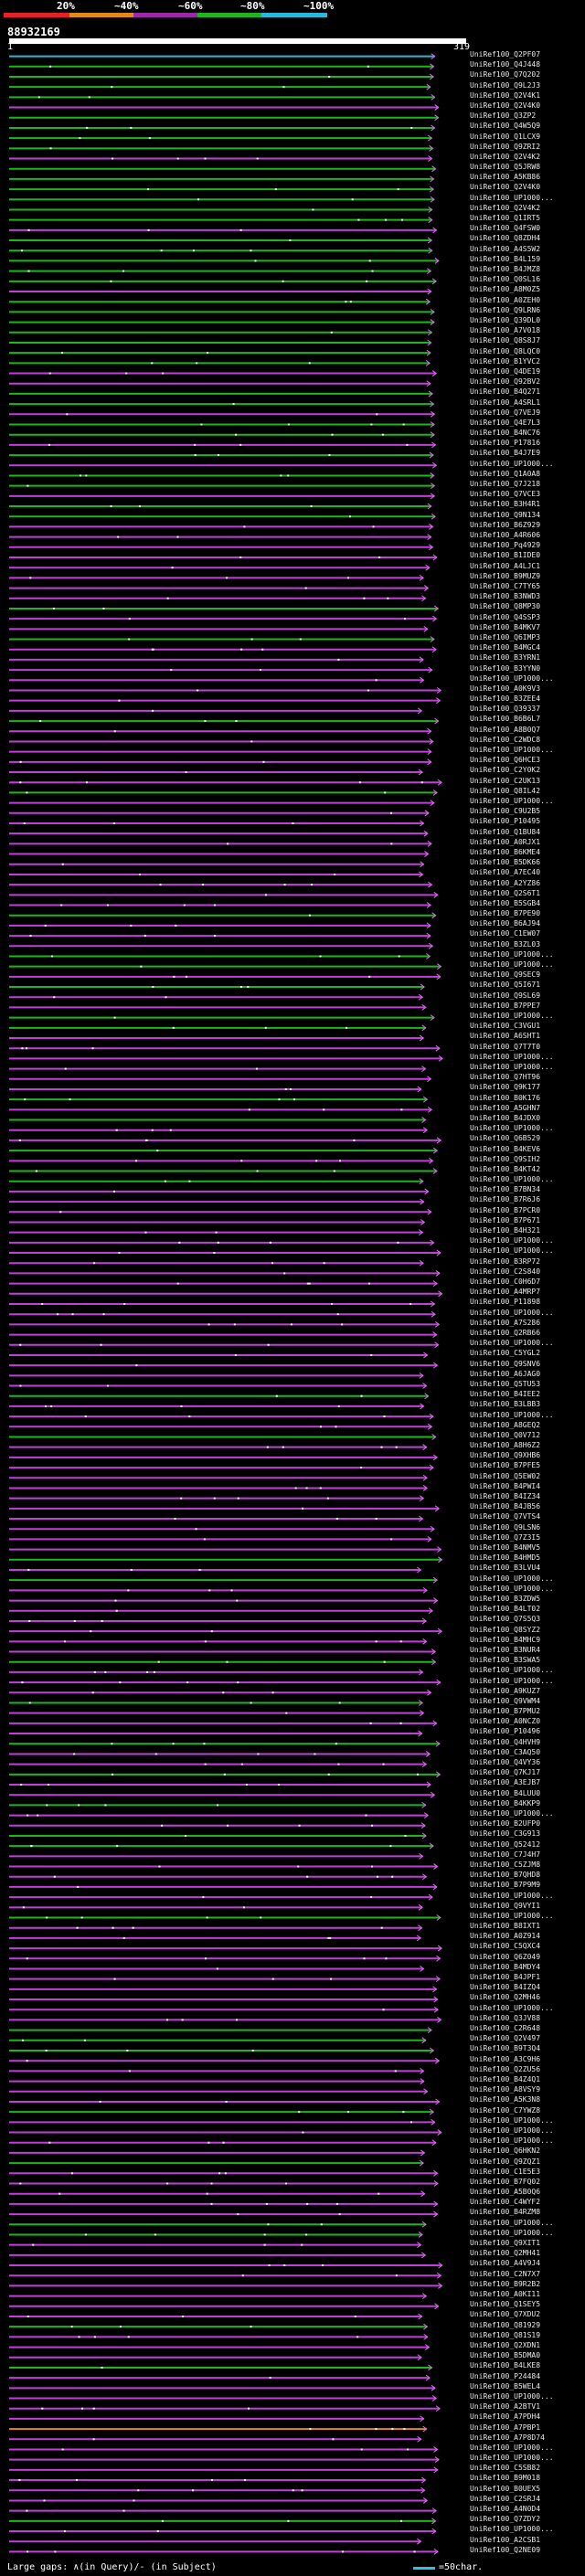 The image size is (585, 2576). What do you see at coordinates (506, 1609) in the screenshot?
I see `hit-name: UniRef100_B4LT02` at bounding box center [506, 1609].